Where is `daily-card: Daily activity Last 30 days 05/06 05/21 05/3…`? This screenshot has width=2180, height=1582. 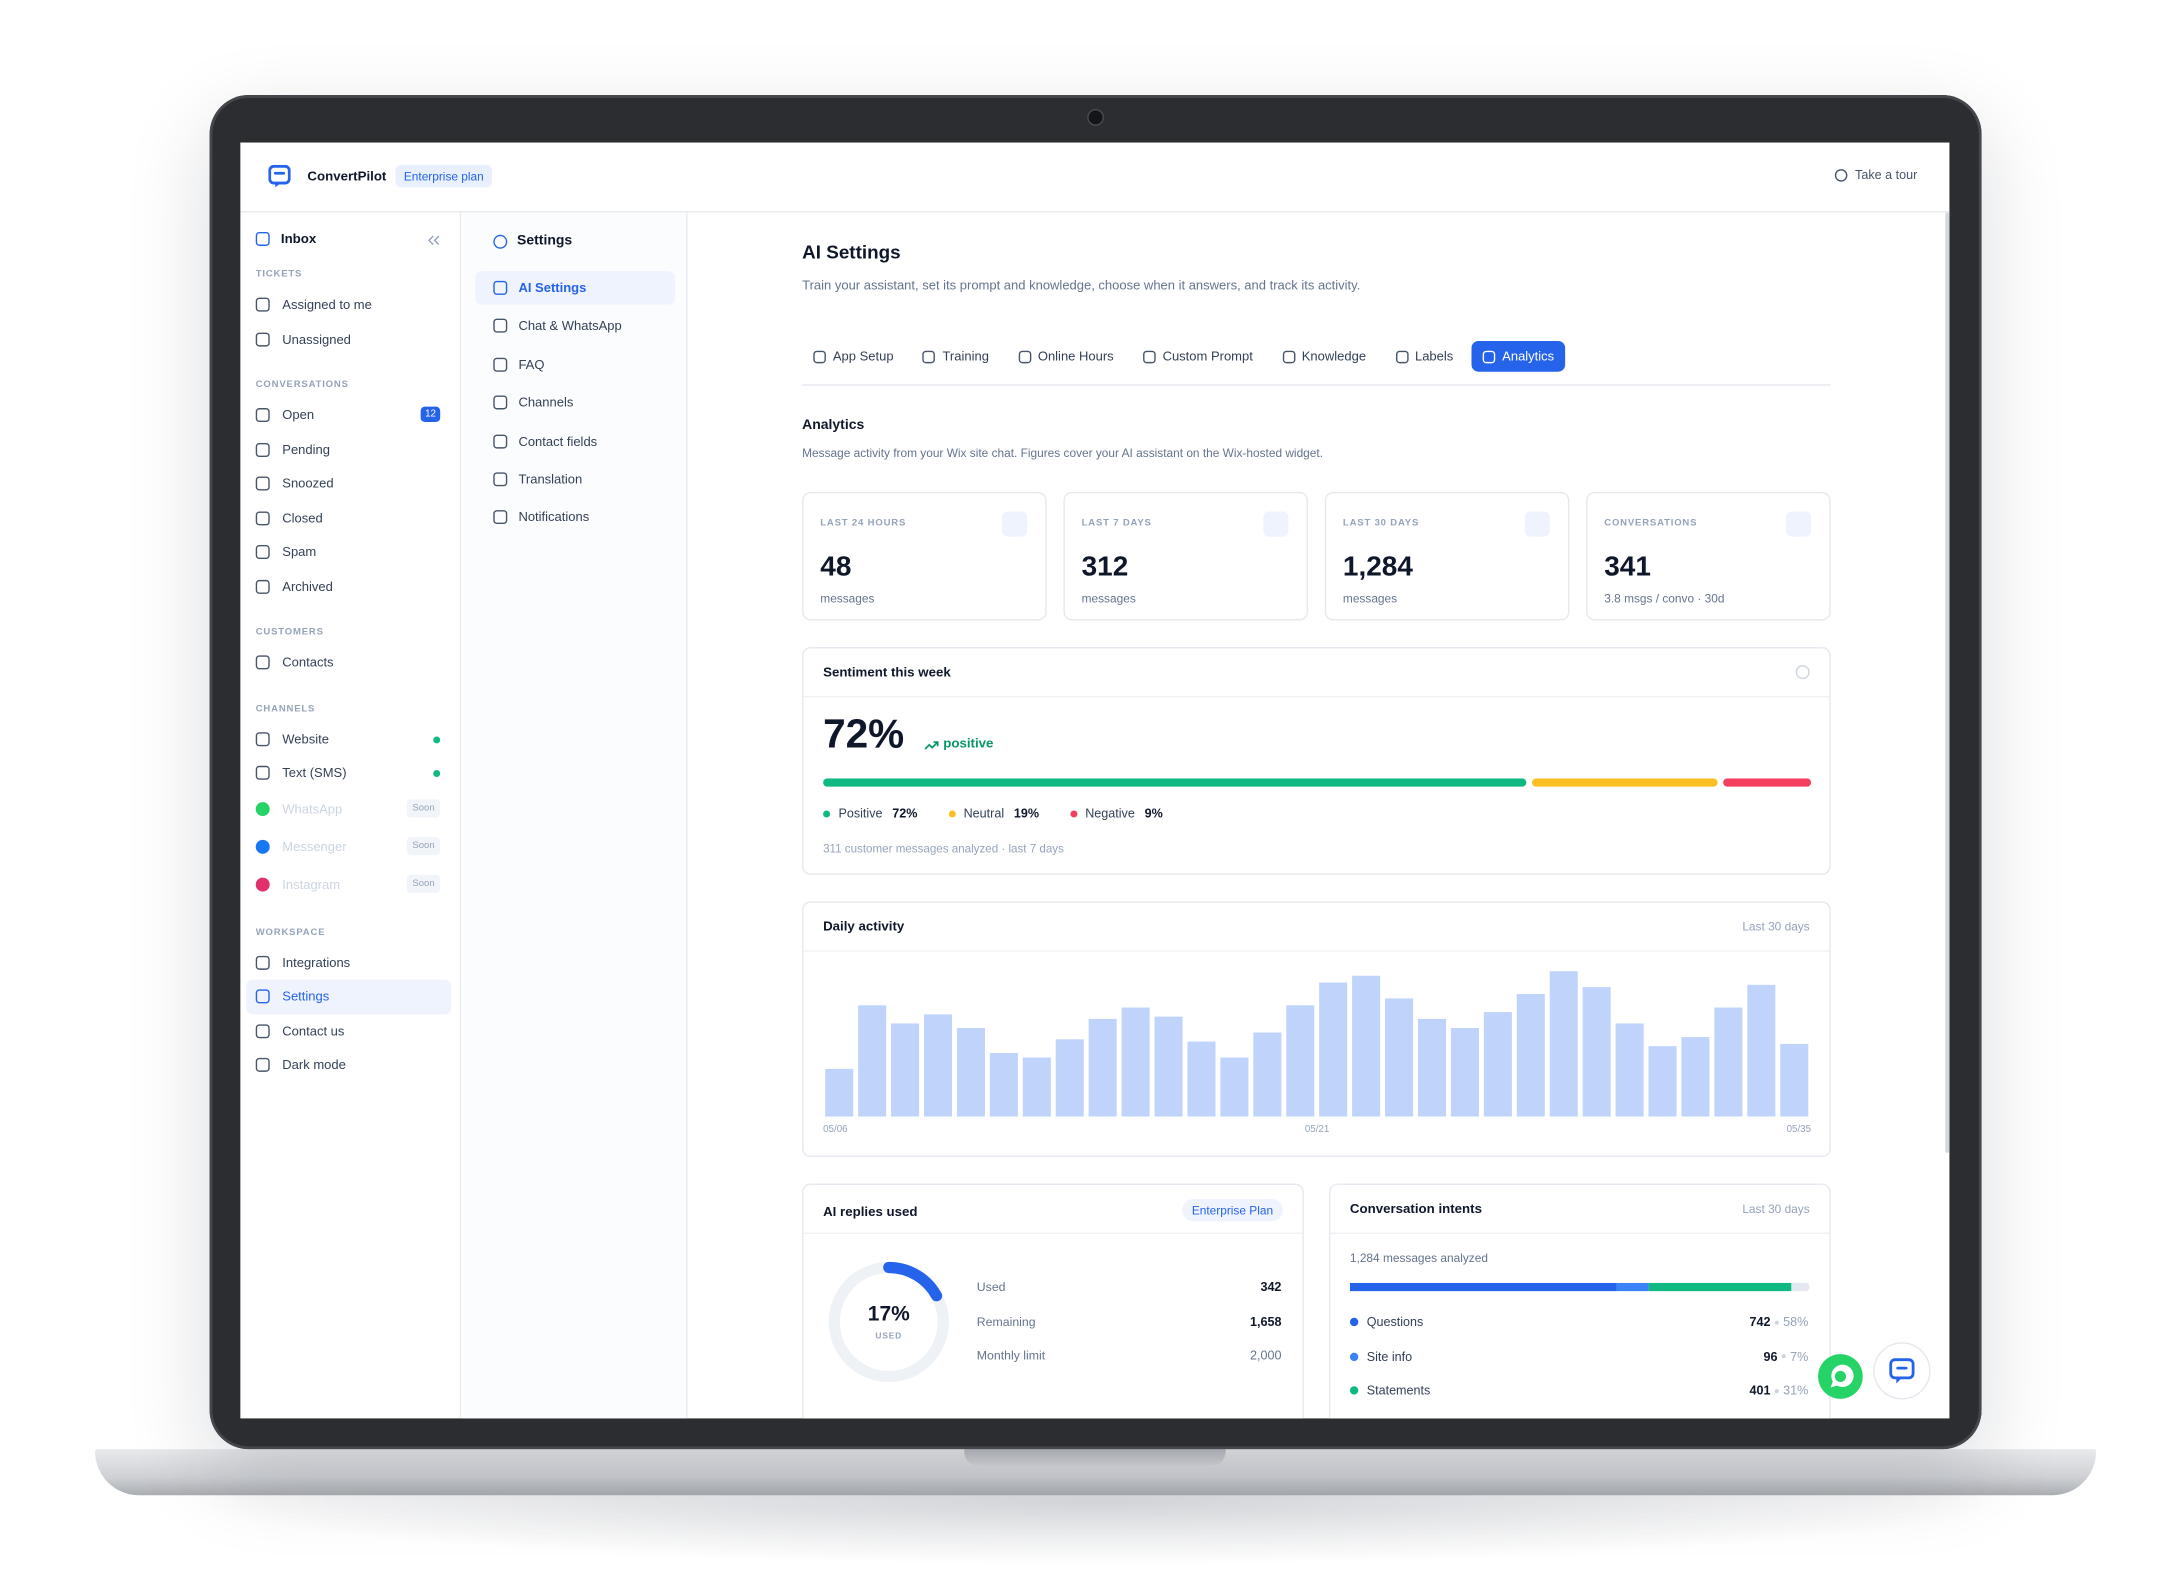
daily-card: Daily activity Last 30 days 05/06 05/21 05/3… is located at coordinates (1316, 1029).